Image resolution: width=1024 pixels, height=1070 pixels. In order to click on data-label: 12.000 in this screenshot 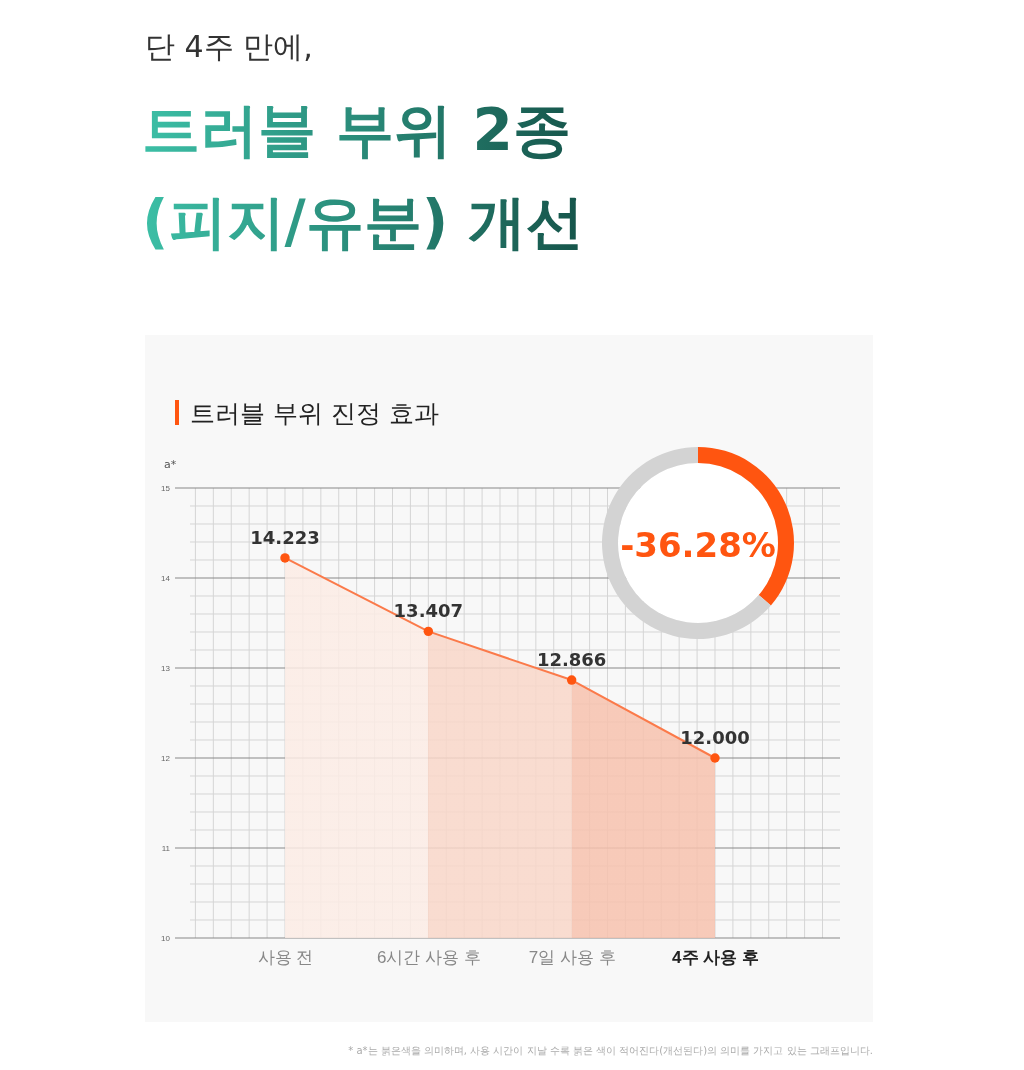, I will do `click(715, 737)`.